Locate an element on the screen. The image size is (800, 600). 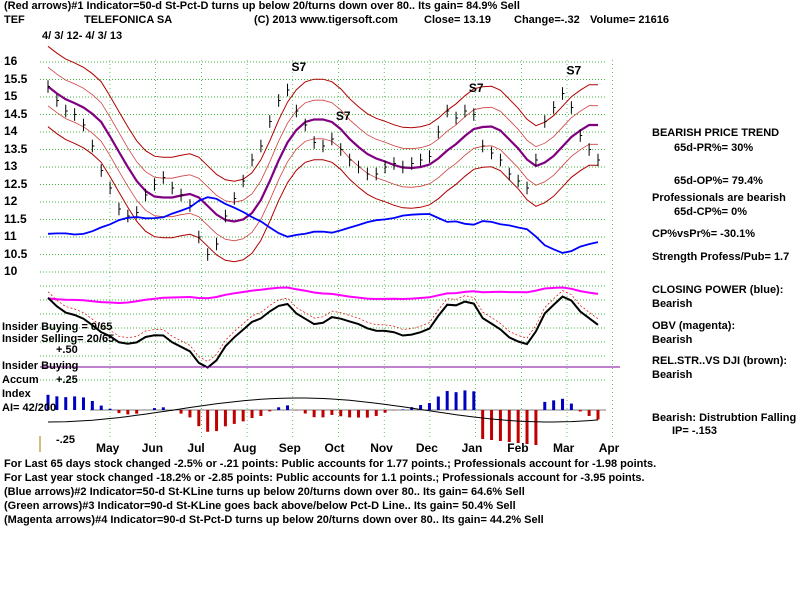
y-tick-label: 12.5 is located at coordinates (16, 183).